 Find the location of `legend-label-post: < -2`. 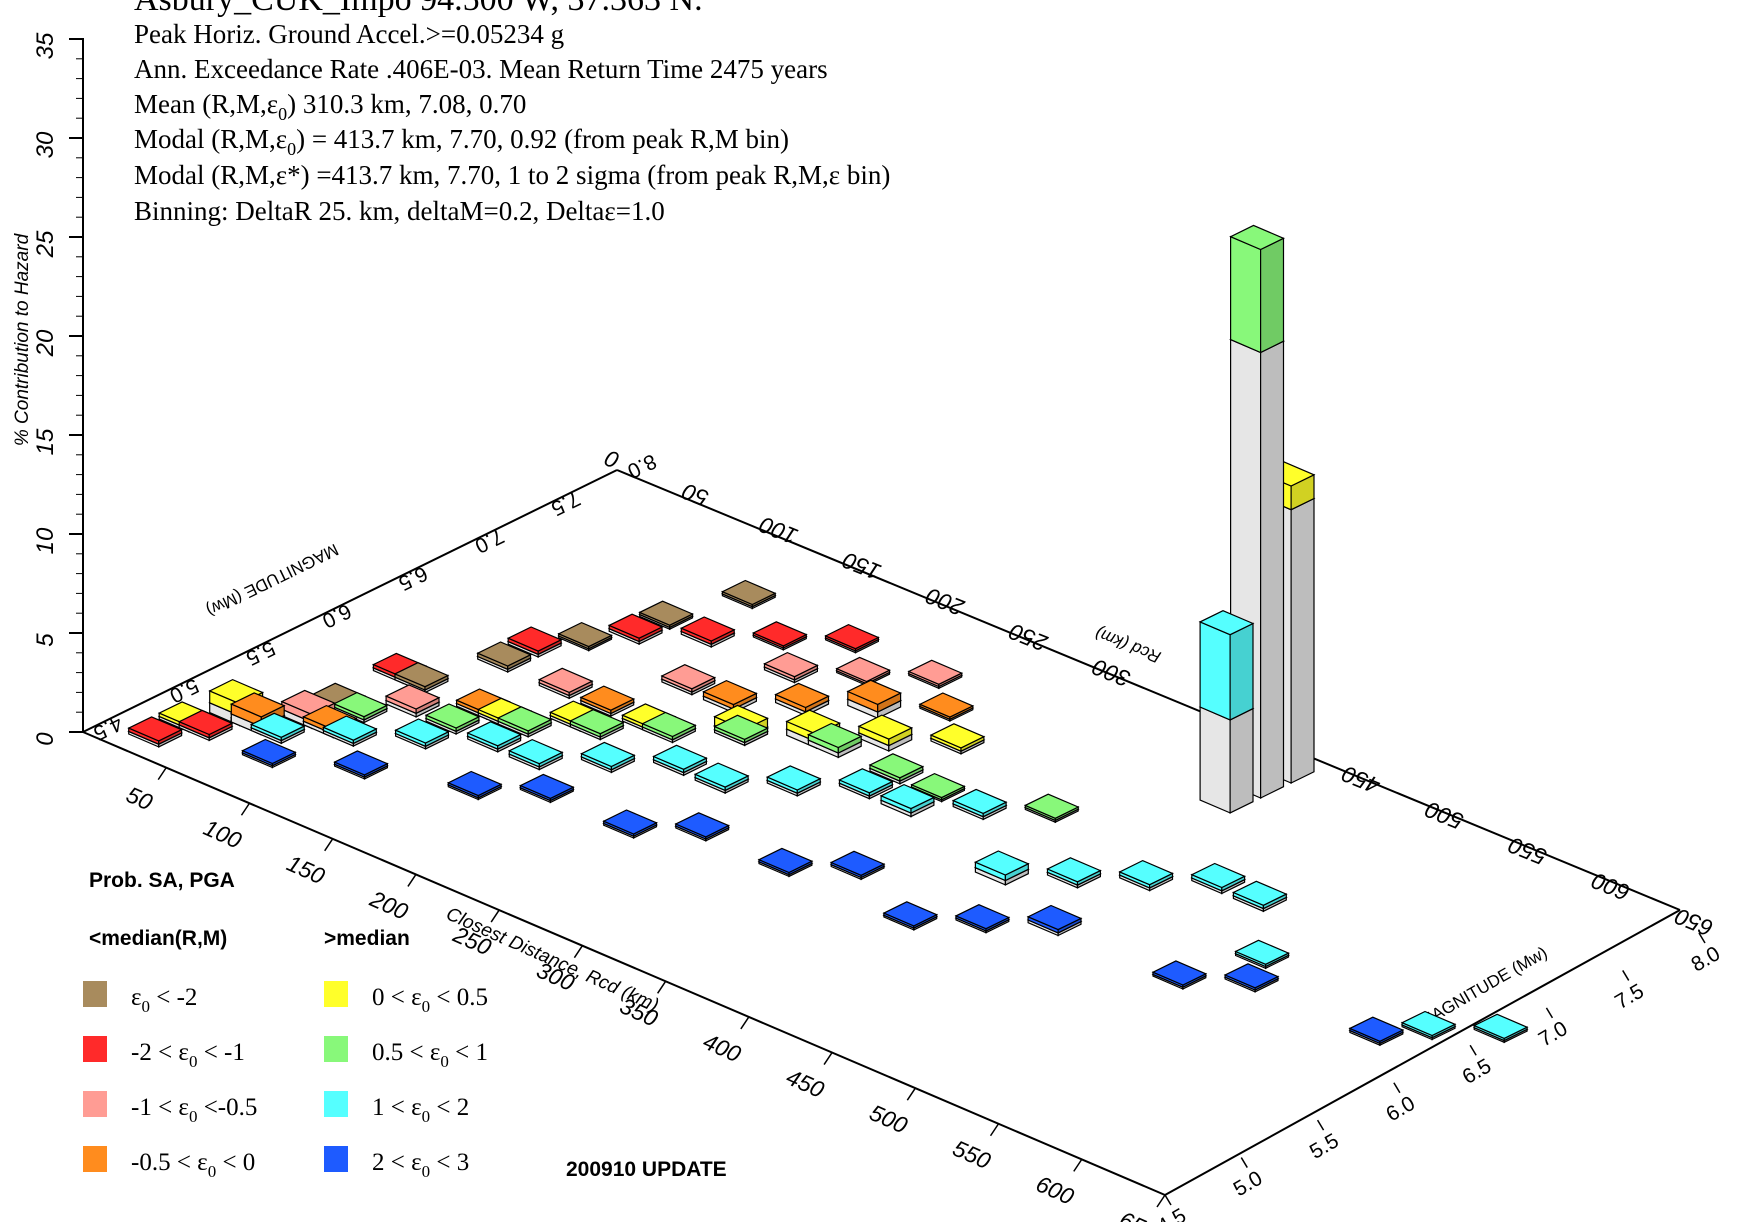

legend-label-post: < -2 is located at coordinates (173, 997).